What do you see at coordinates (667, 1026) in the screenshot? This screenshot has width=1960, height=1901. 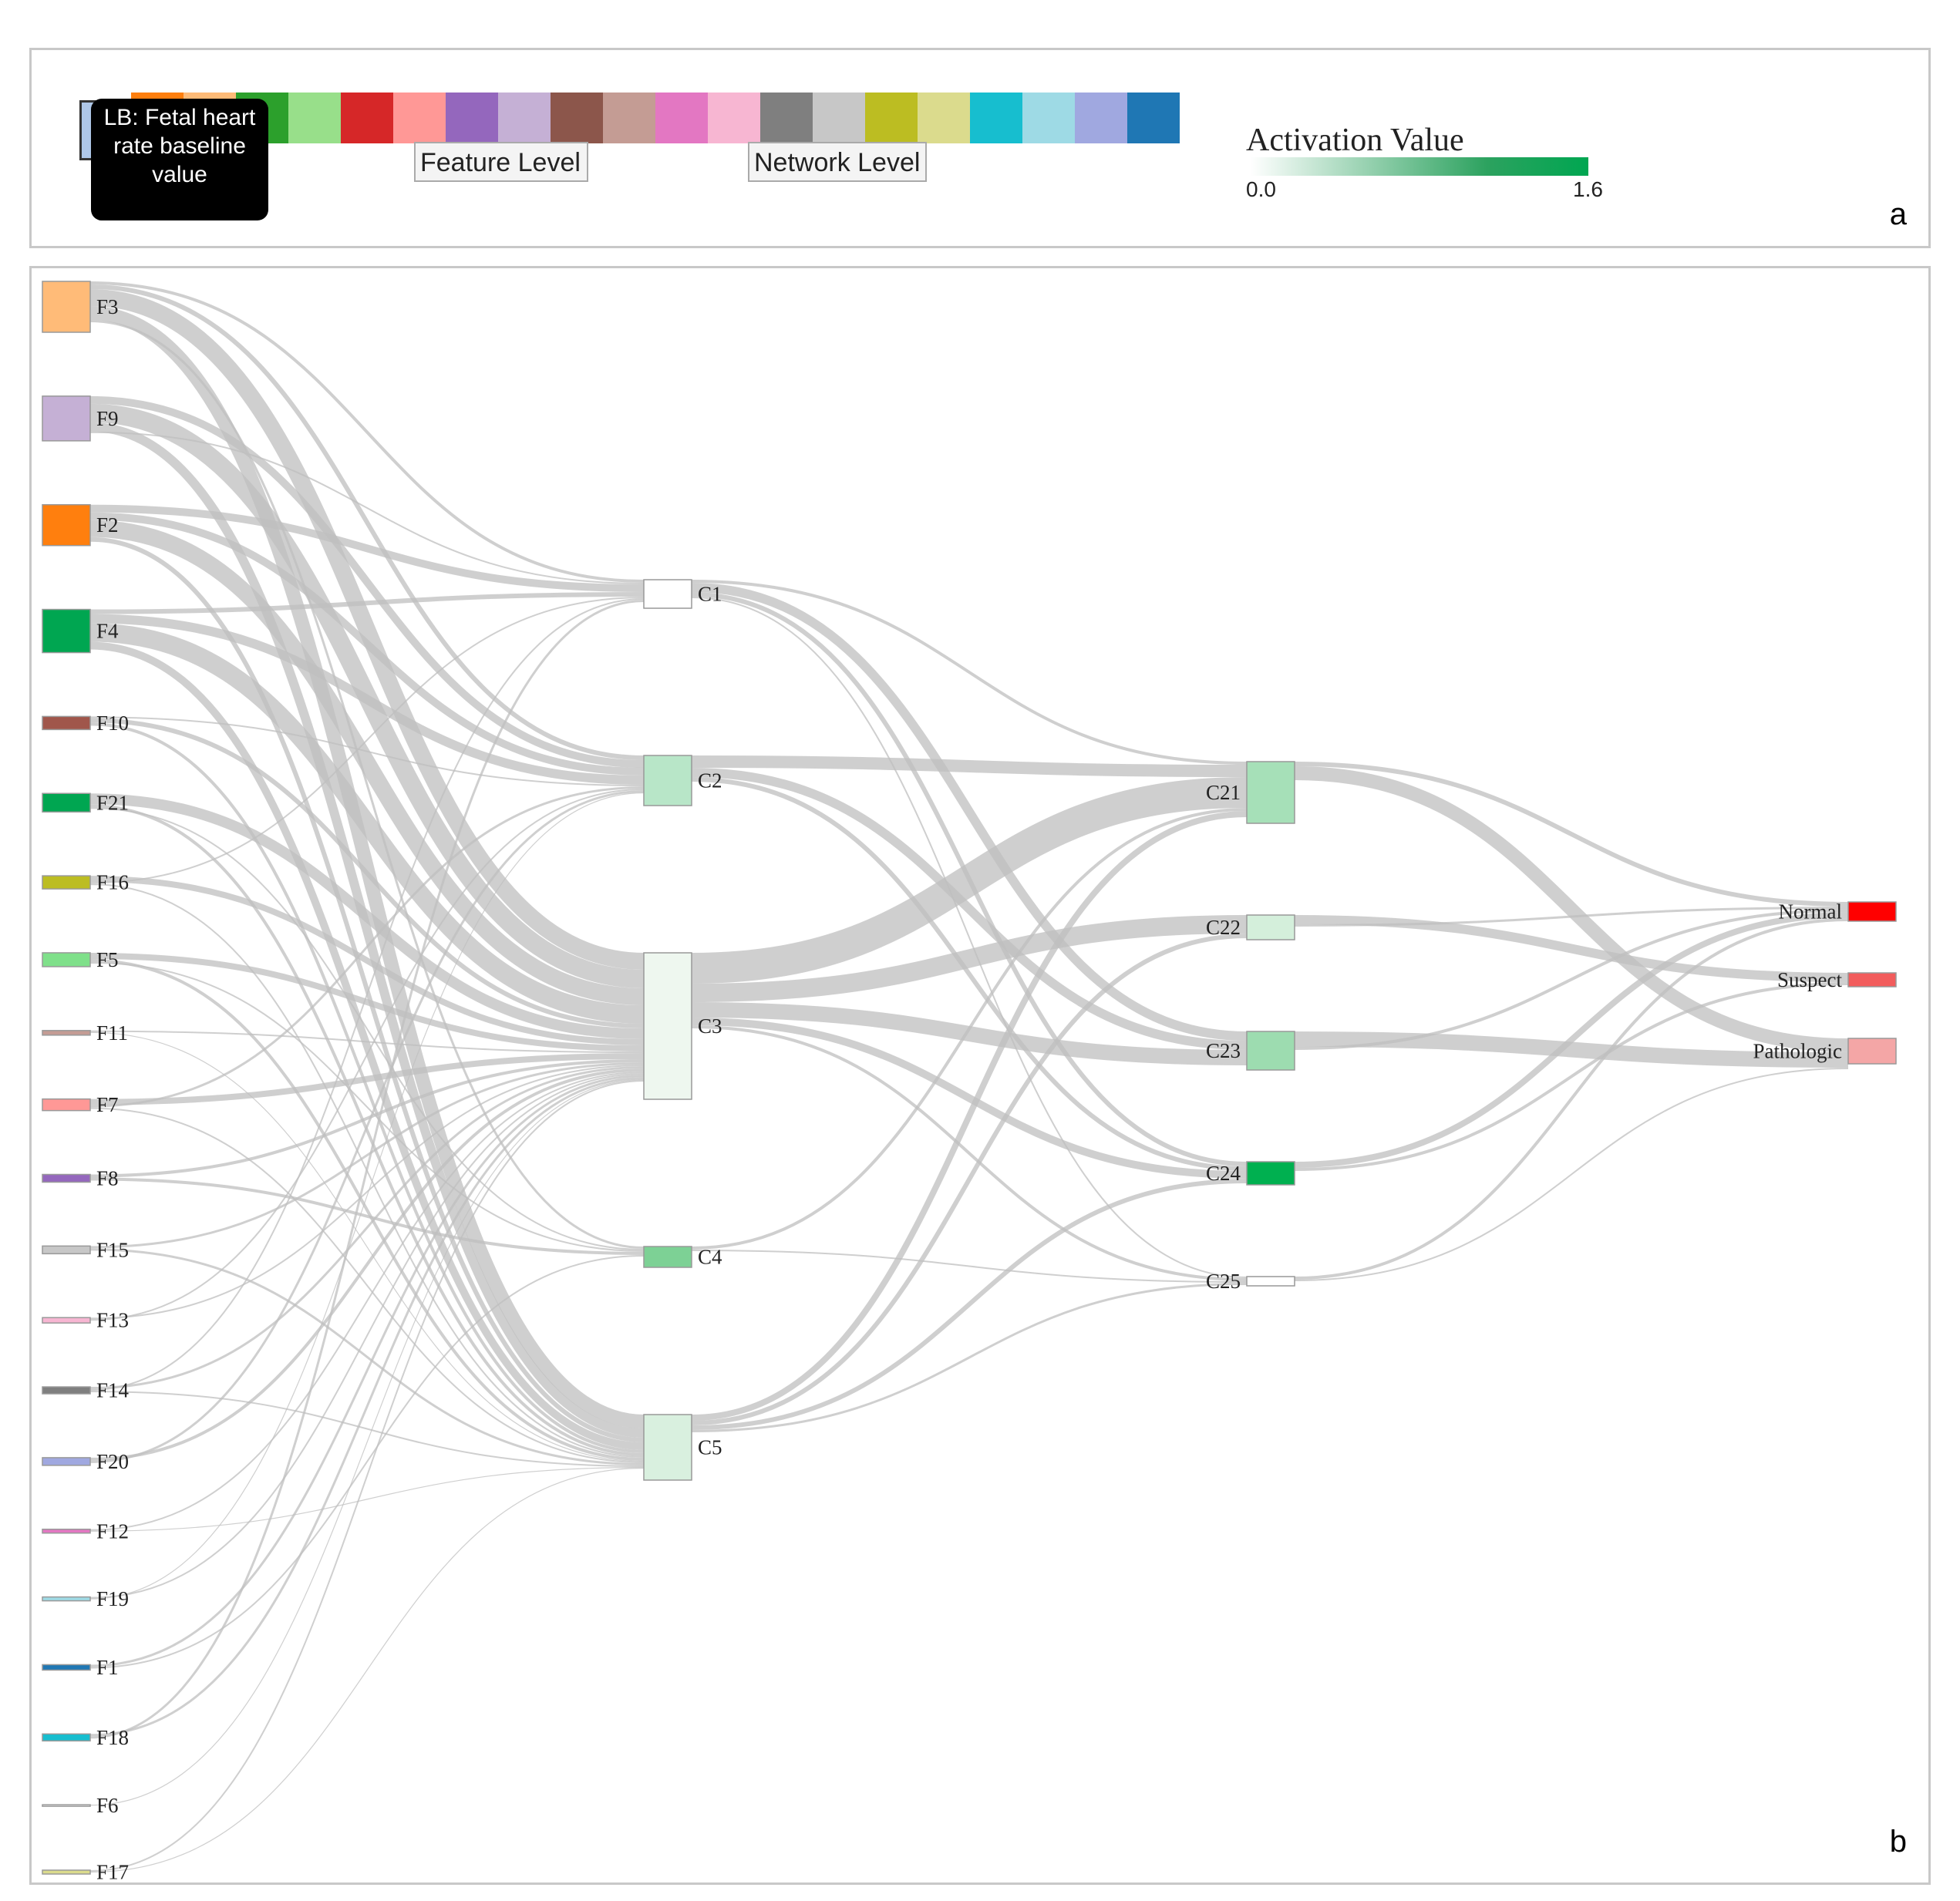 I see `node-c3` at bounding box center [667, 1026].